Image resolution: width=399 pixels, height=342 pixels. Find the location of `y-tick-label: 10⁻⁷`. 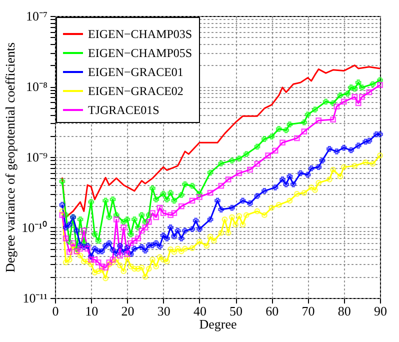

y-tick-label: 10⁻⁷ is located at coordinates (37, 16).